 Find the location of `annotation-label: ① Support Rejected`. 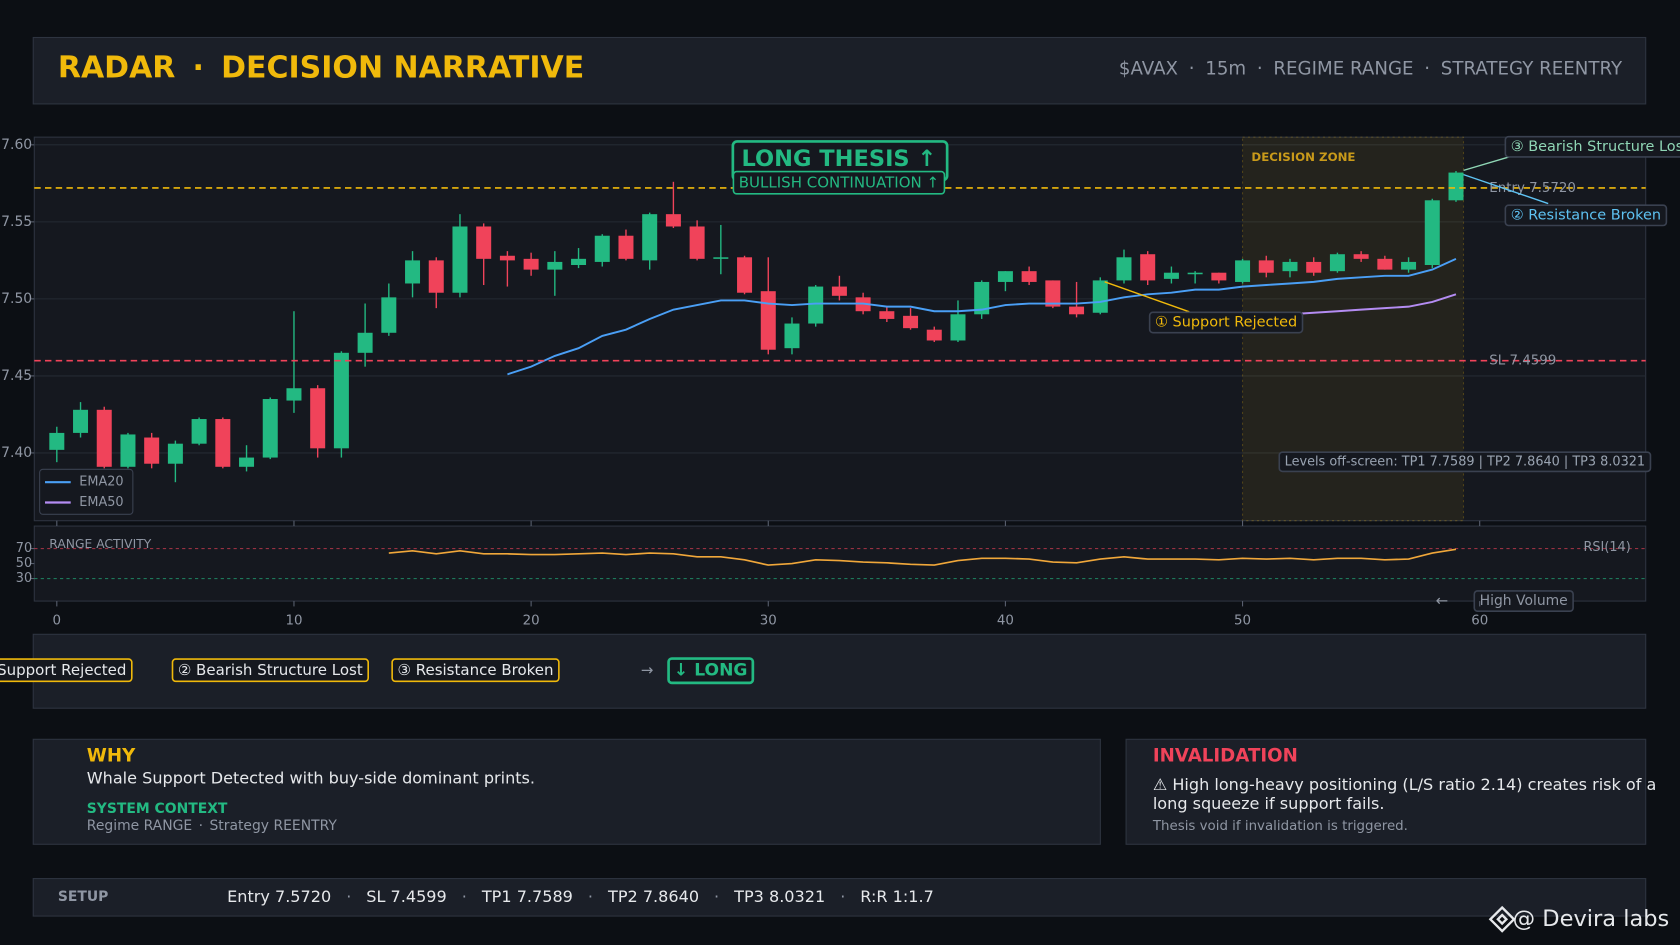

annotation-label: ① Support Rejected is located at coordinates (1226, 323).